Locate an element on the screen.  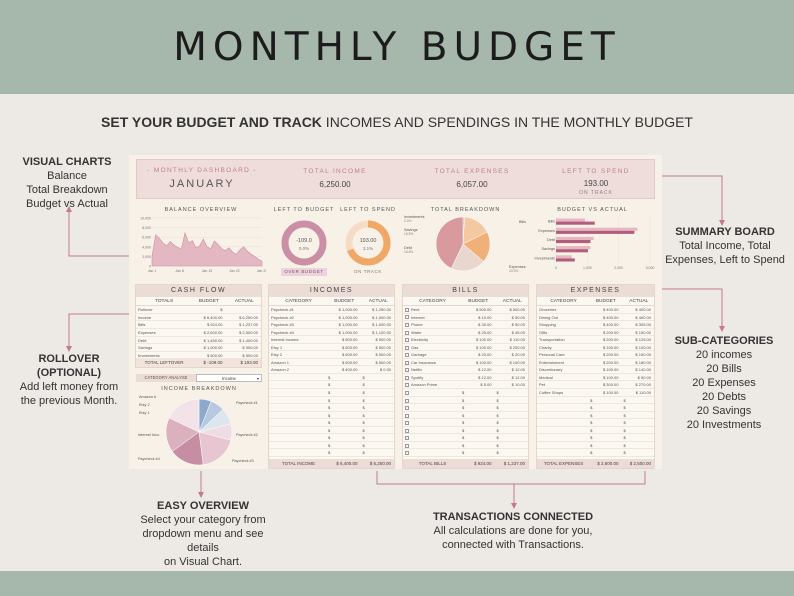
bills-category: Garbage is located at coordinates (431, 354).